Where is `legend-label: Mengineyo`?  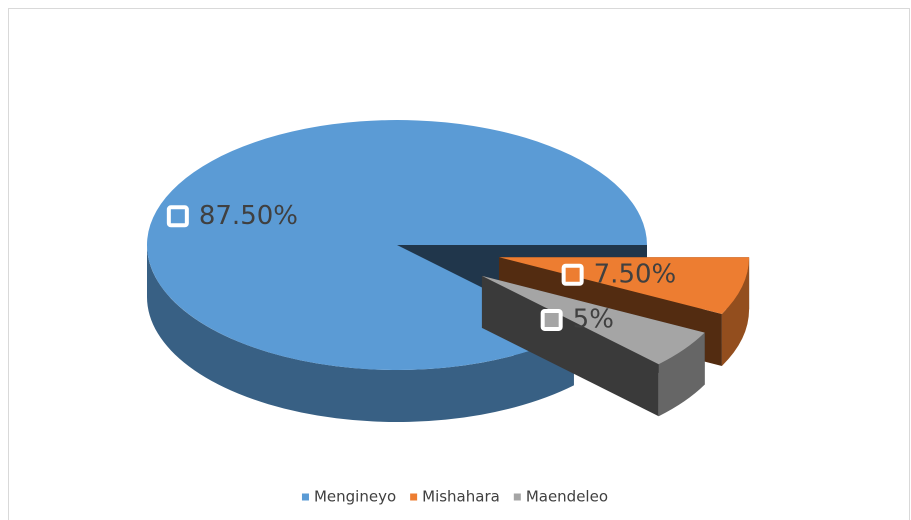 legend-label: Mengineyo is located at coordinates (355, 497).